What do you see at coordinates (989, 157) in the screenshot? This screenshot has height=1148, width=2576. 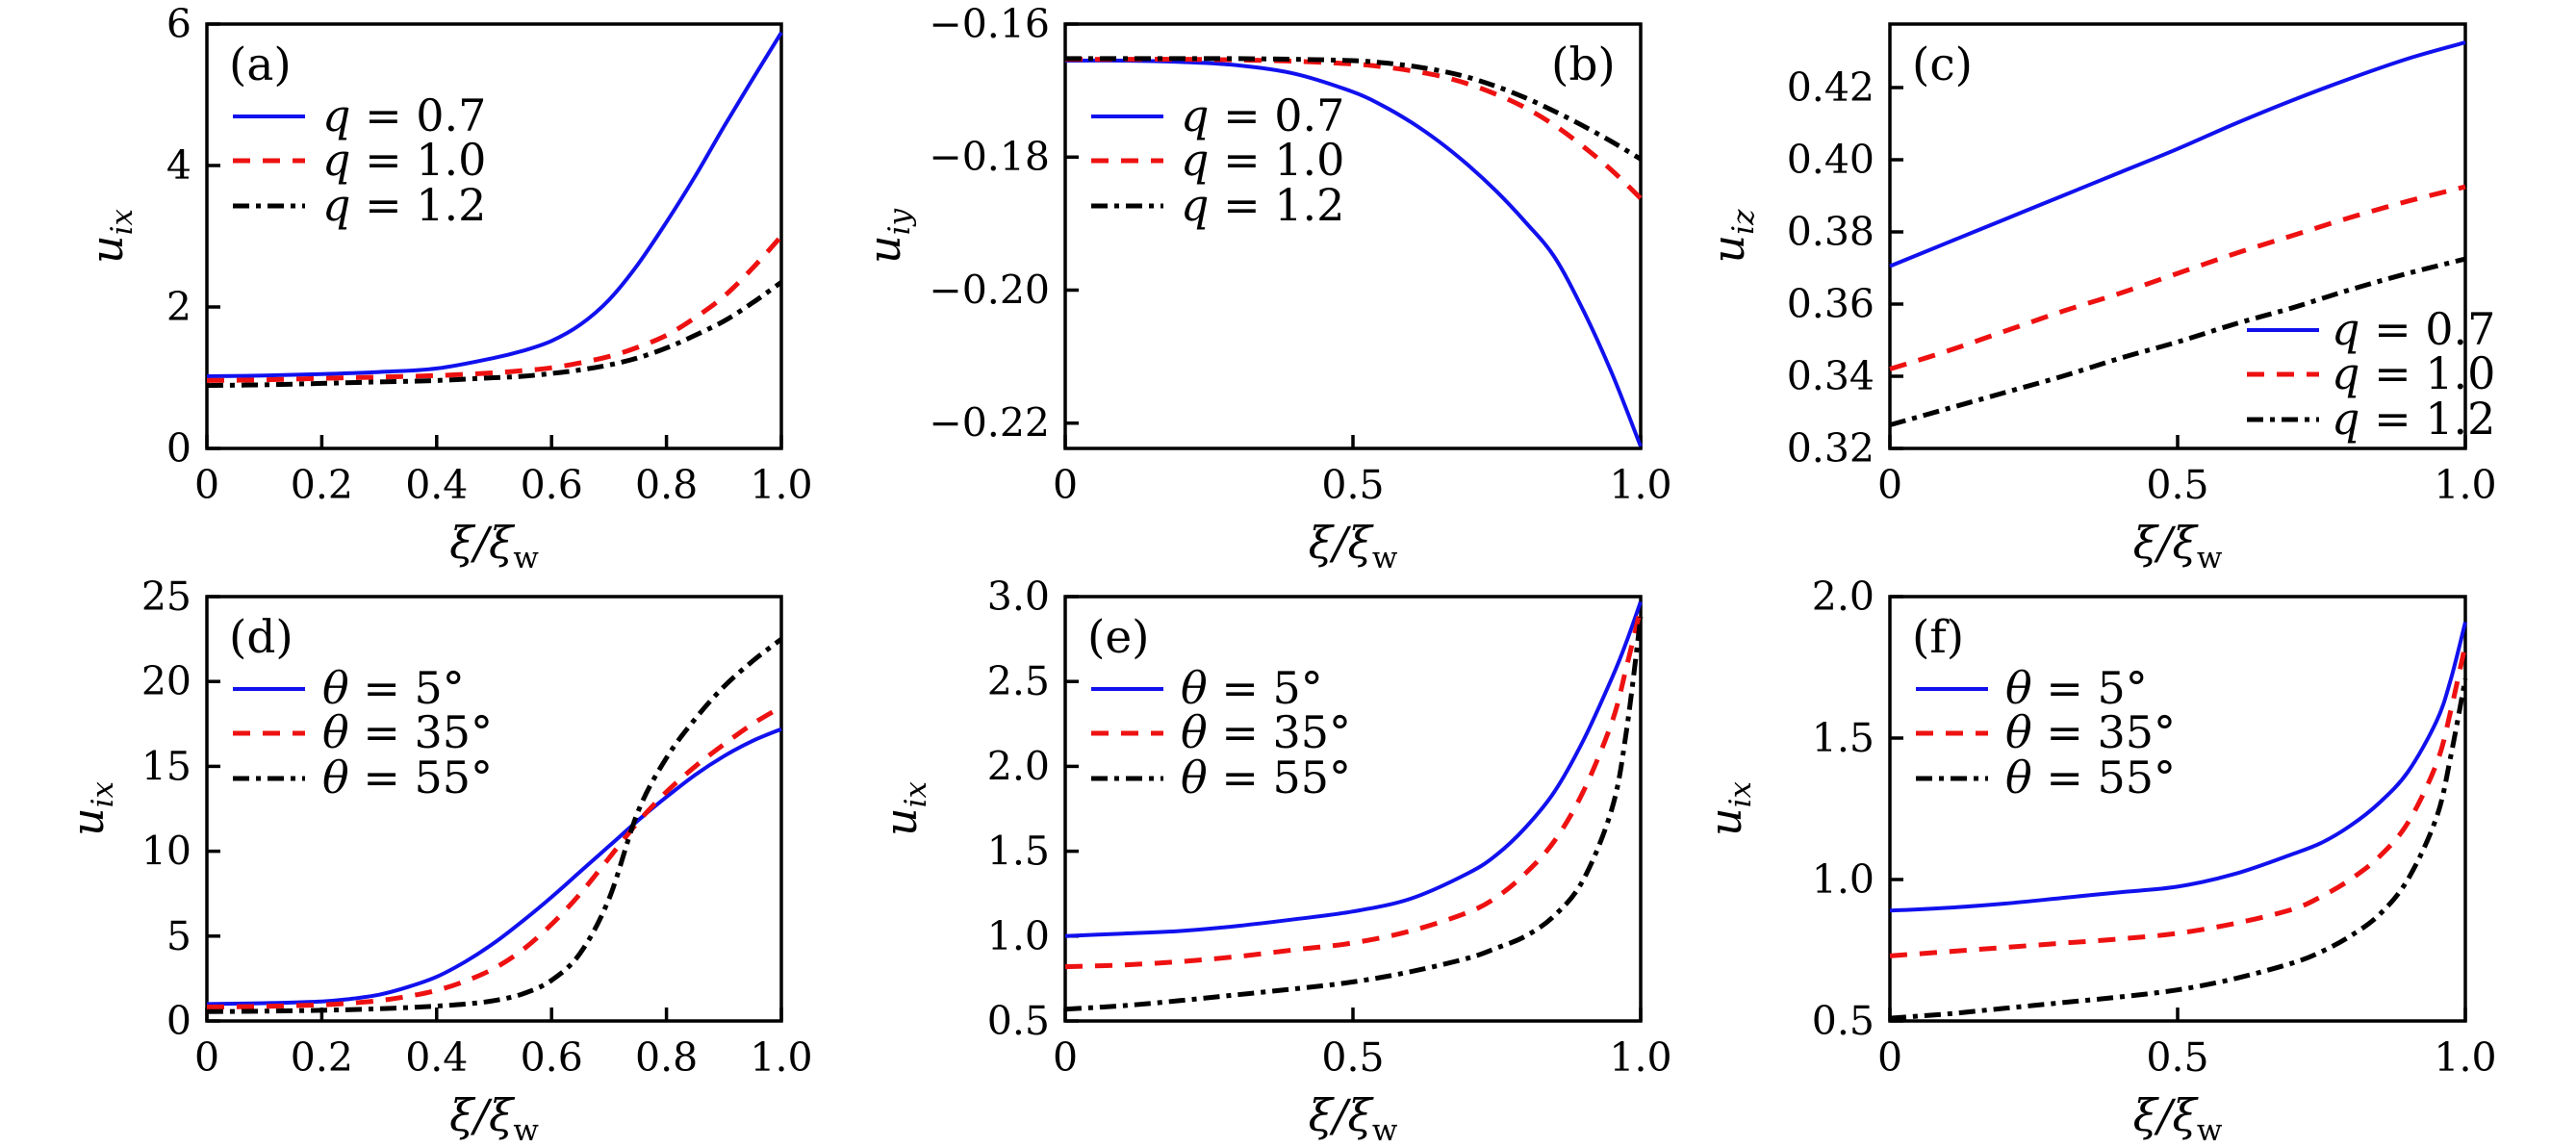 I see `y-tick-label: −0.18` at bounding box center [989, 157].